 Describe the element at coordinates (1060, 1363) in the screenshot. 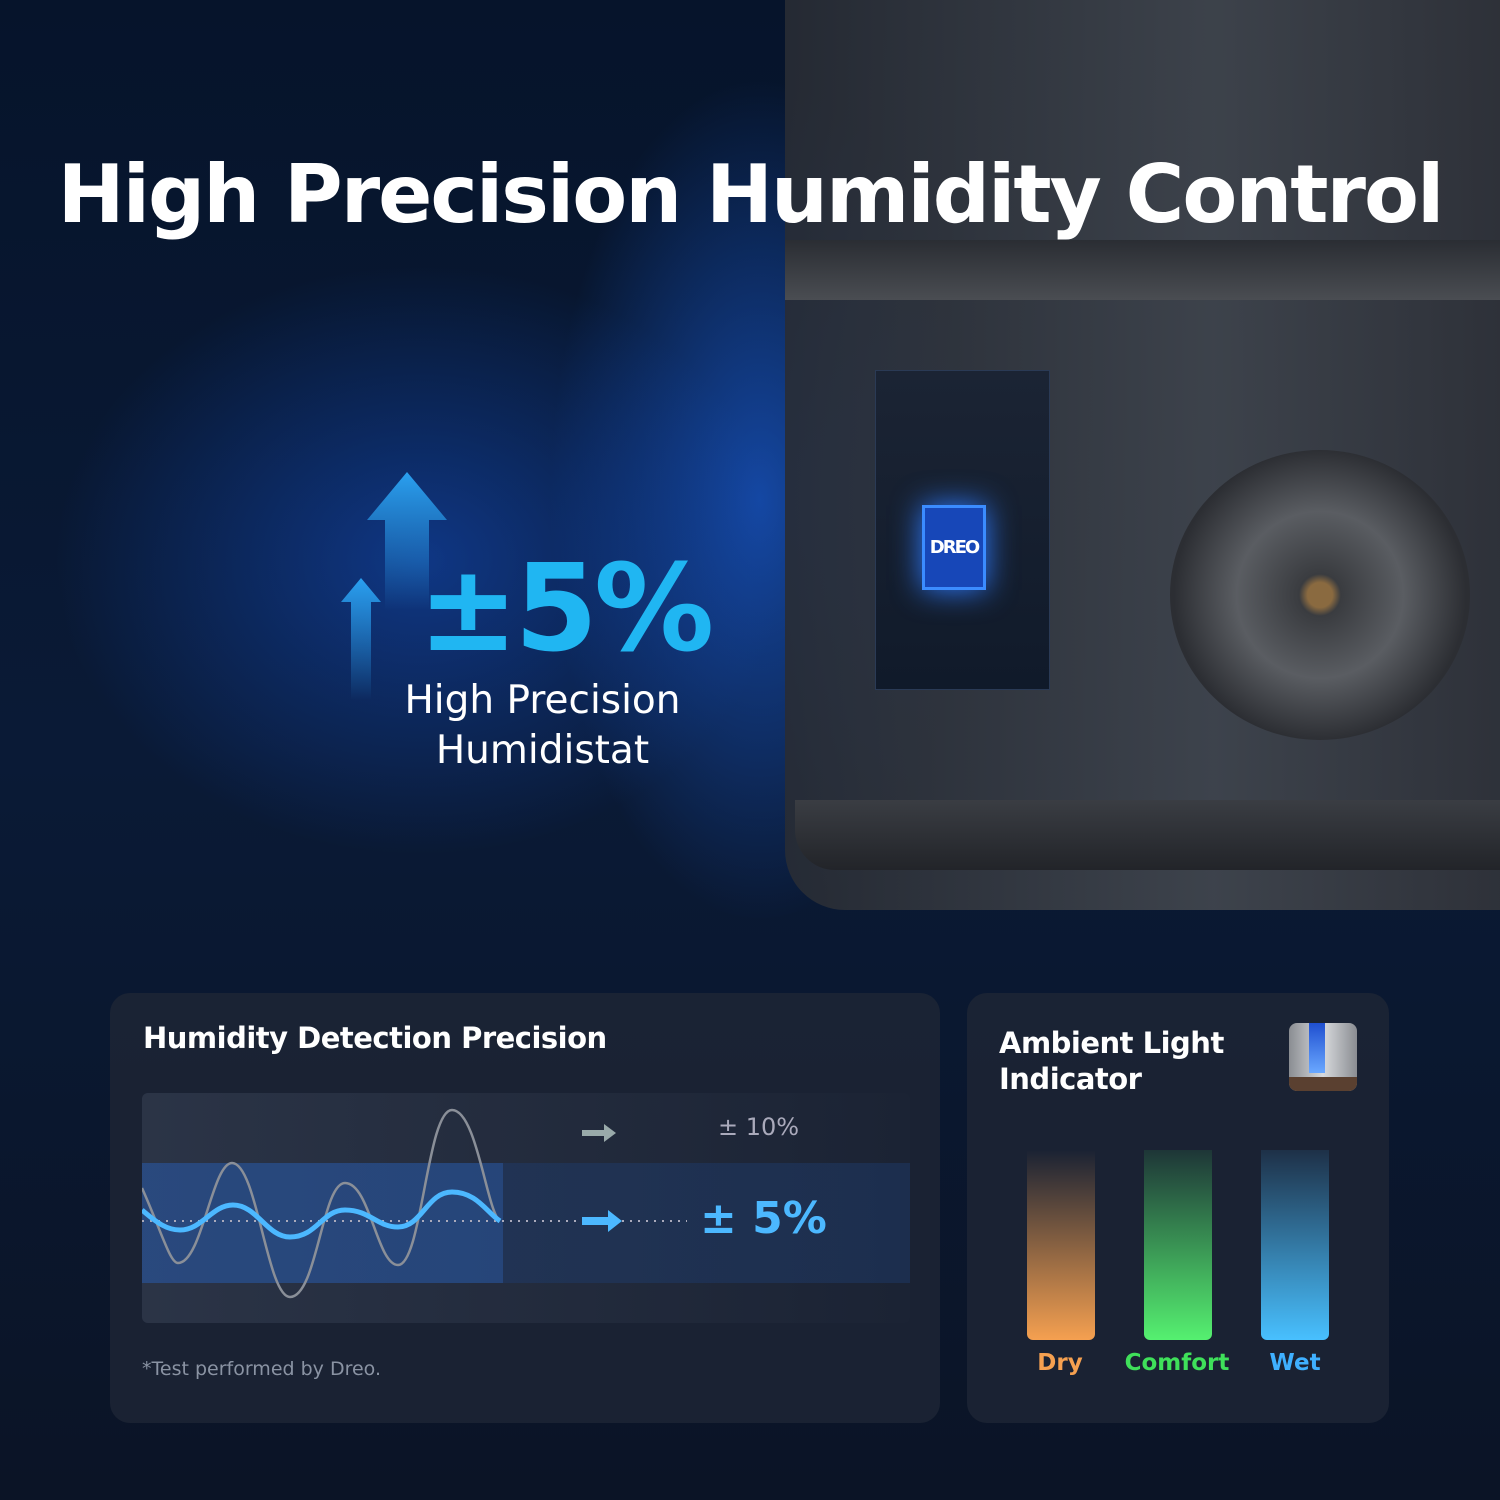

I see `dry-label: Dry` at that location.